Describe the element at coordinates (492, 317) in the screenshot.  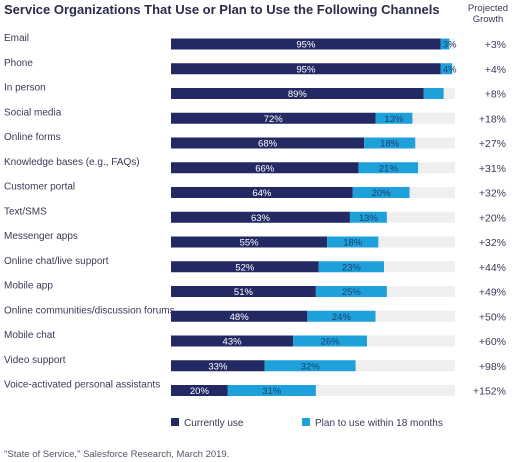
I see `projected-growth-value: +50%` at that location.